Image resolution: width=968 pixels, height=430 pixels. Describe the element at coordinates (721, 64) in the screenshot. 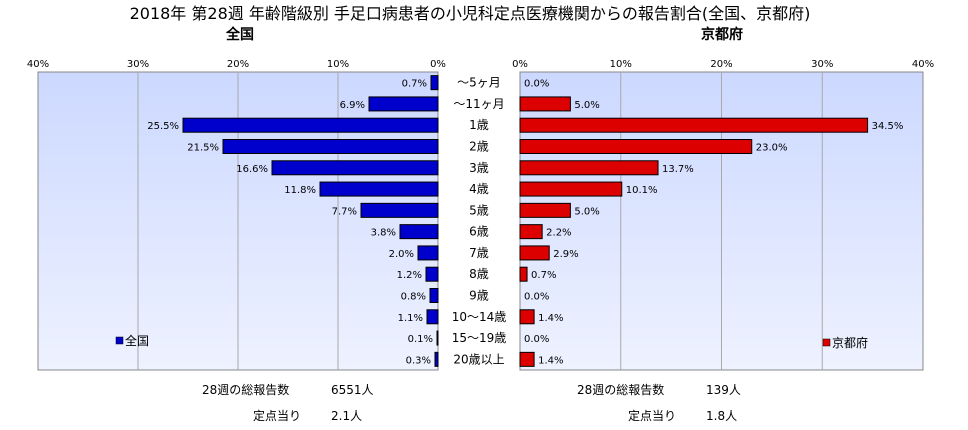

I see `right-tick-label: 20%` at that location.